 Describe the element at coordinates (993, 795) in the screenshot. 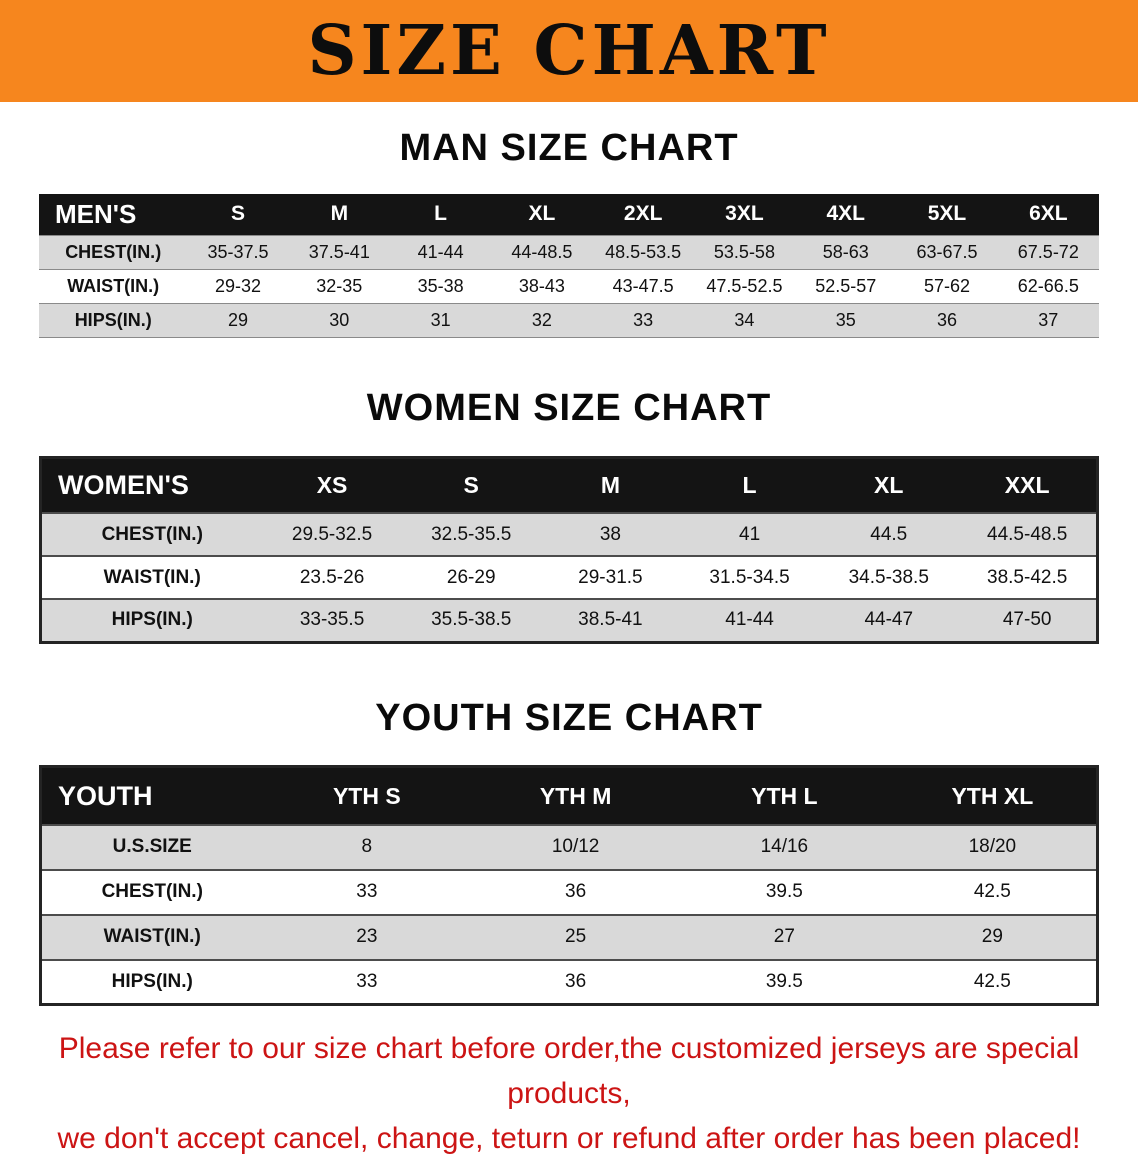

I see `size-column-header: YTH XL` at that location.